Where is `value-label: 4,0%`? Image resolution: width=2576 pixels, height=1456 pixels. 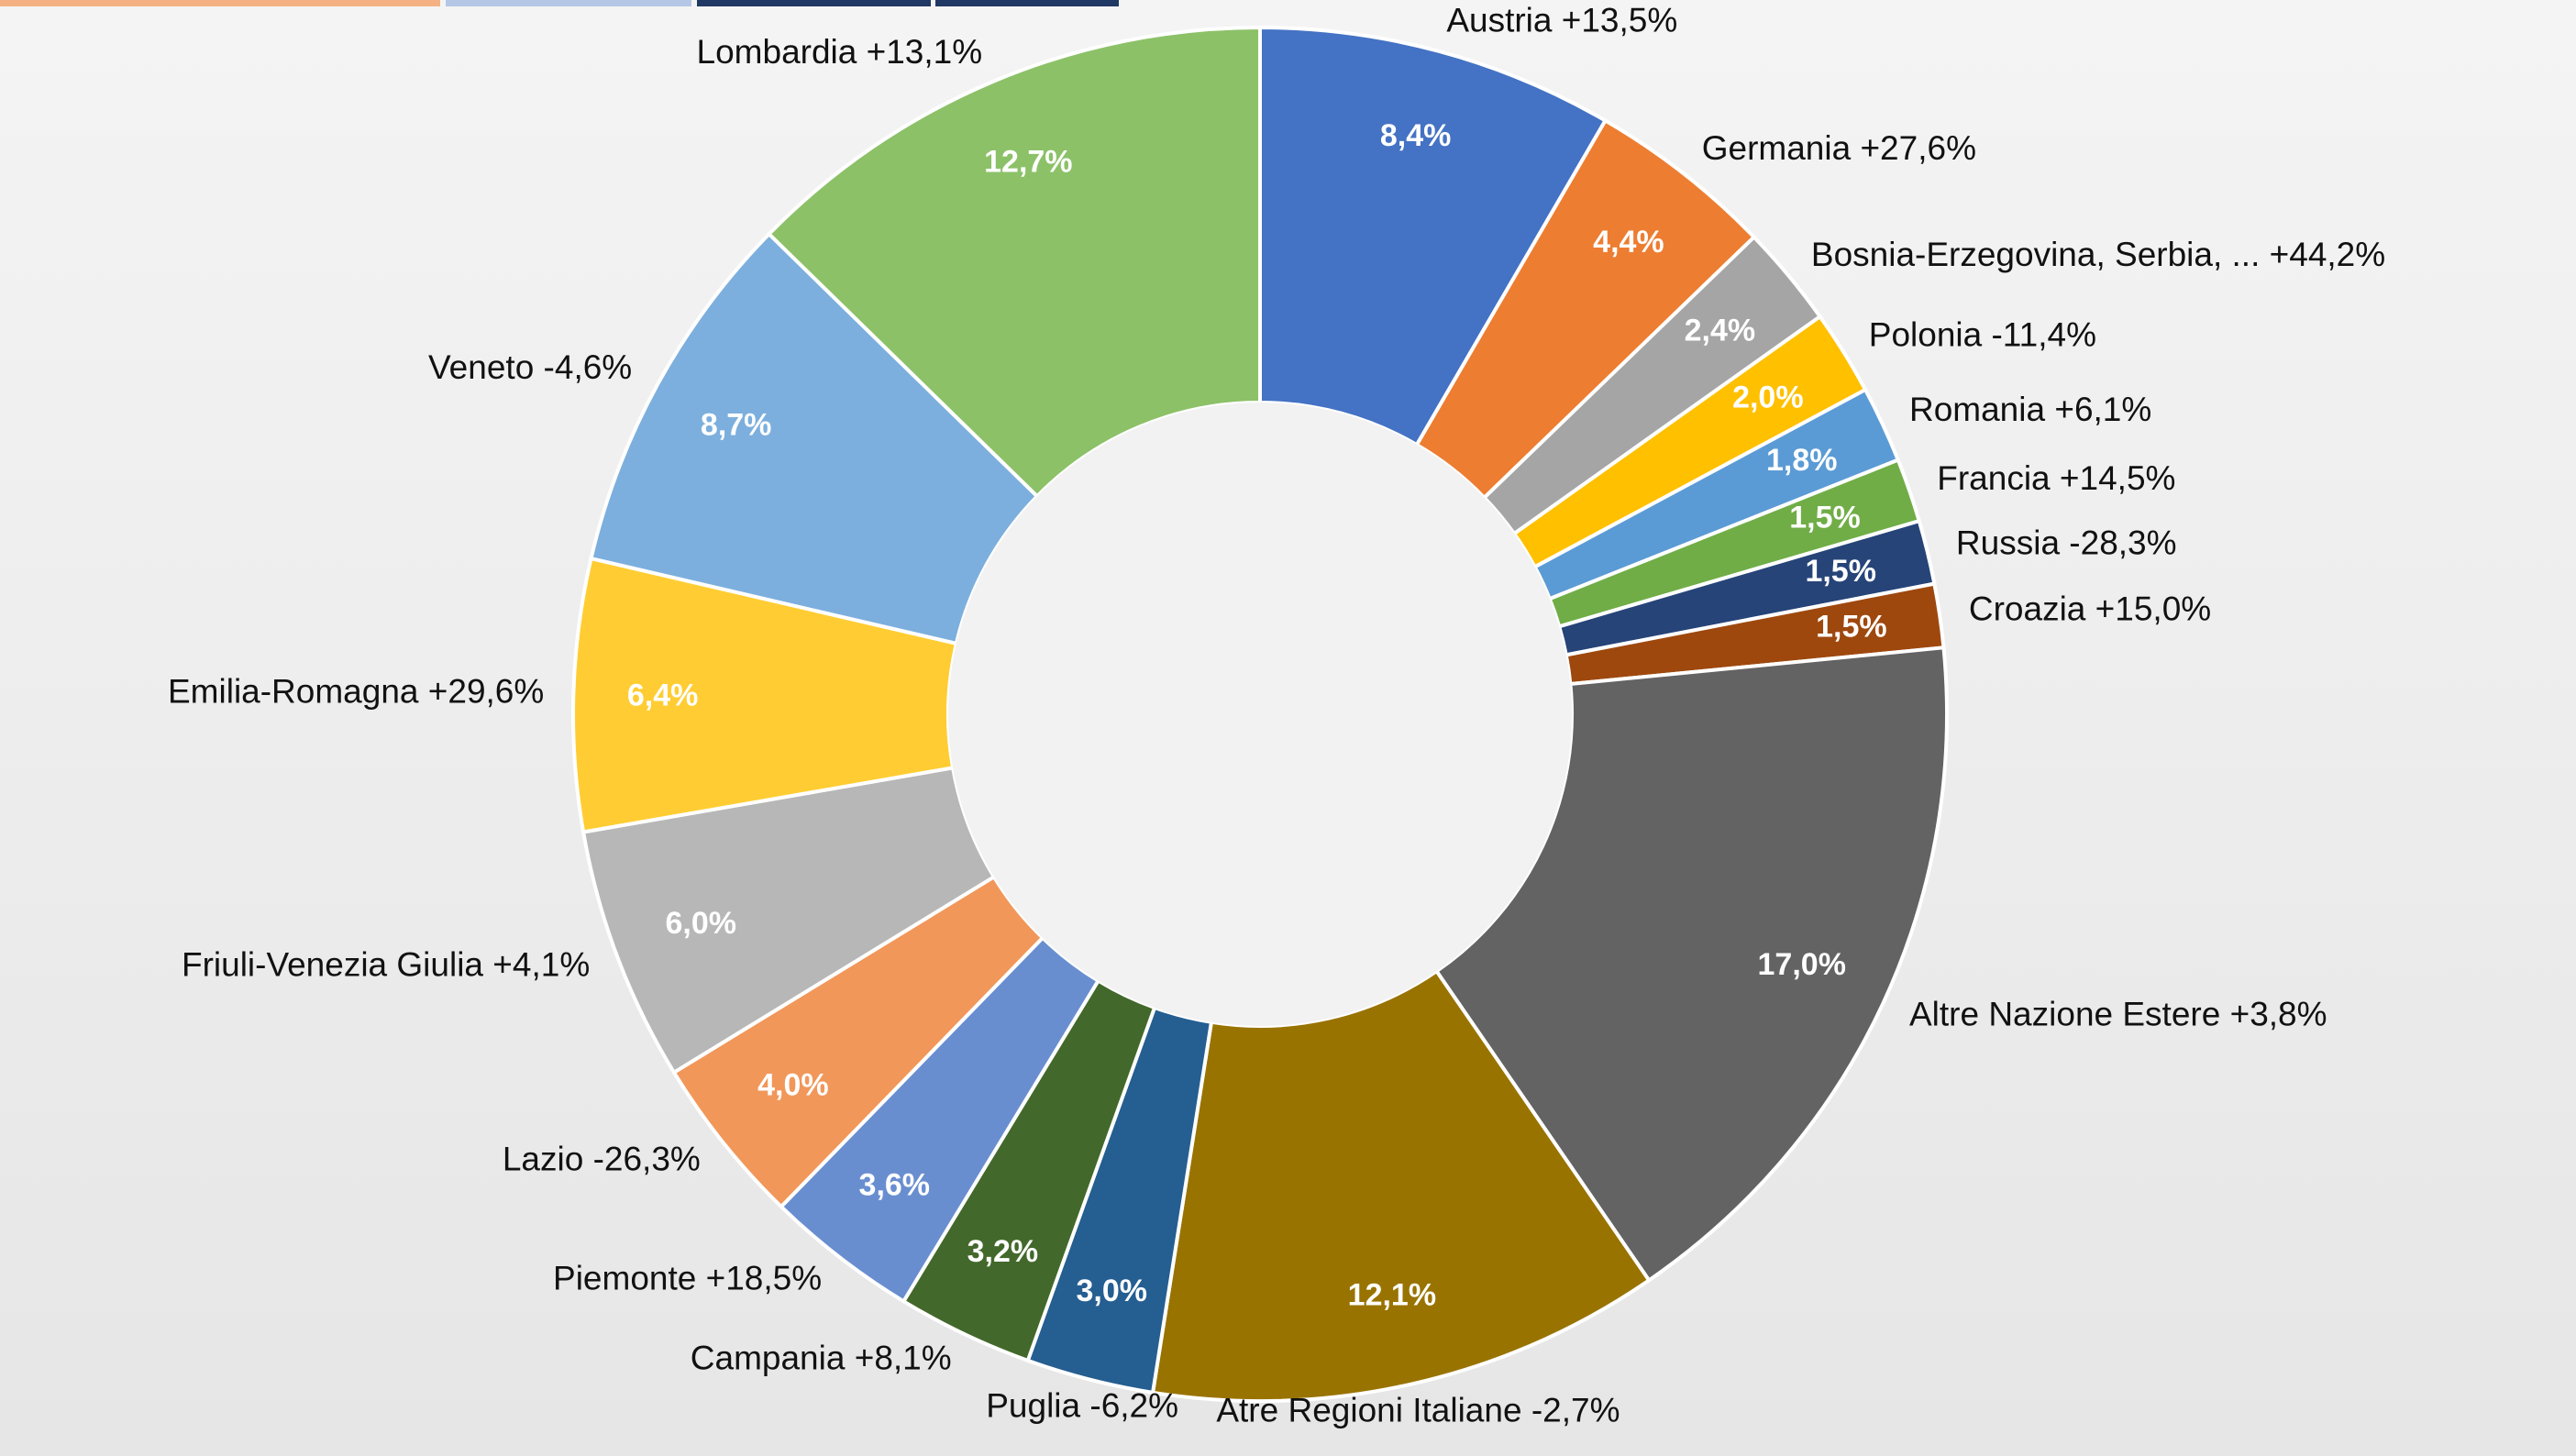
value-label: 4,0% is located at coordinates (793, 1085).